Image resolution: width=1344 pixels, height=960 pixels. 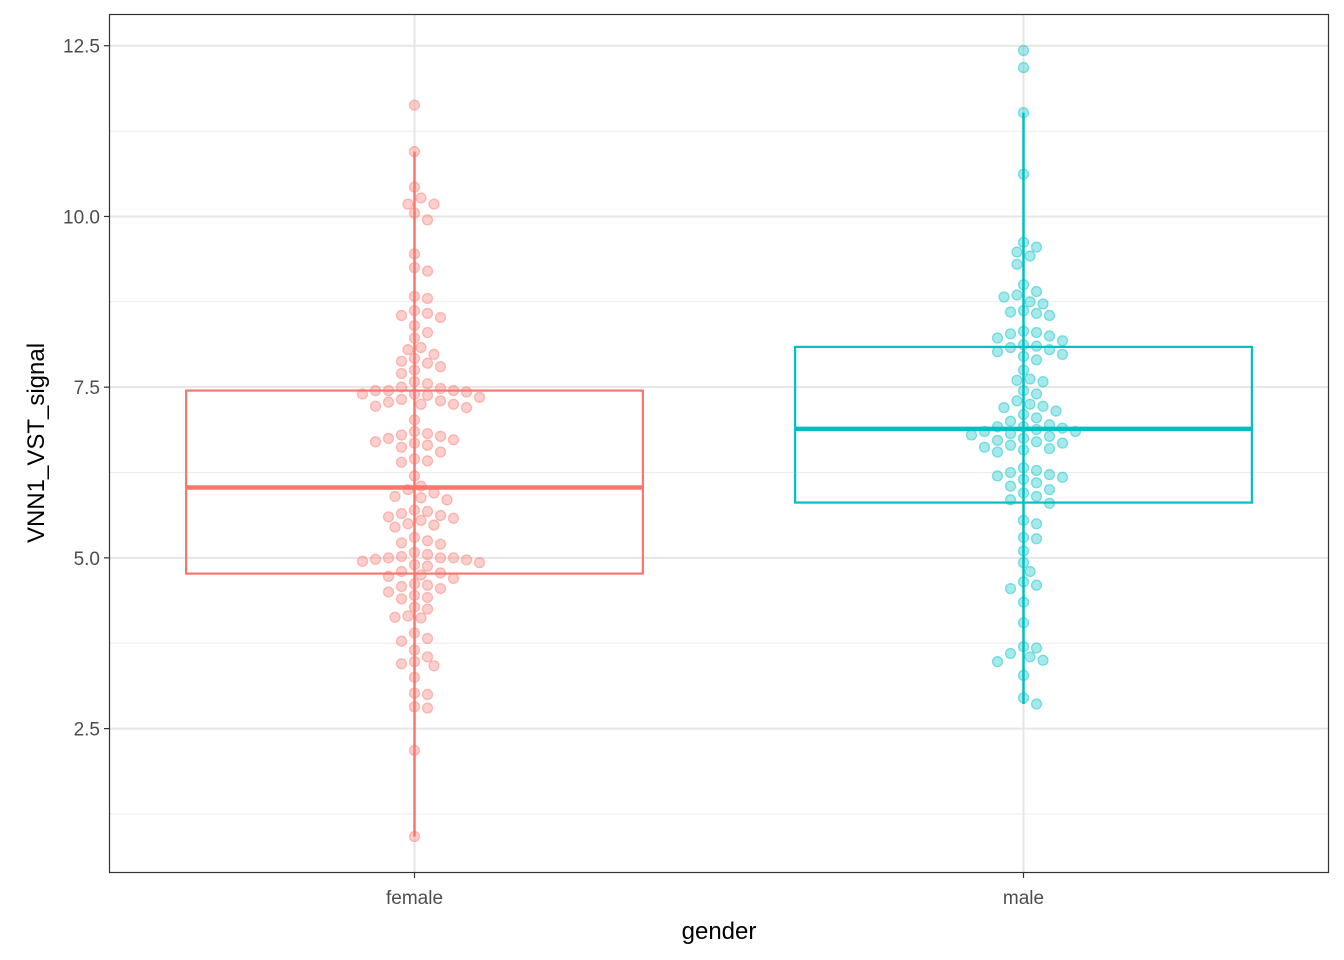 What do you see at coordinates (87, 559) in the screenshot?
I see `y-tick-label: 5.0` at bounding box center [87, 559].